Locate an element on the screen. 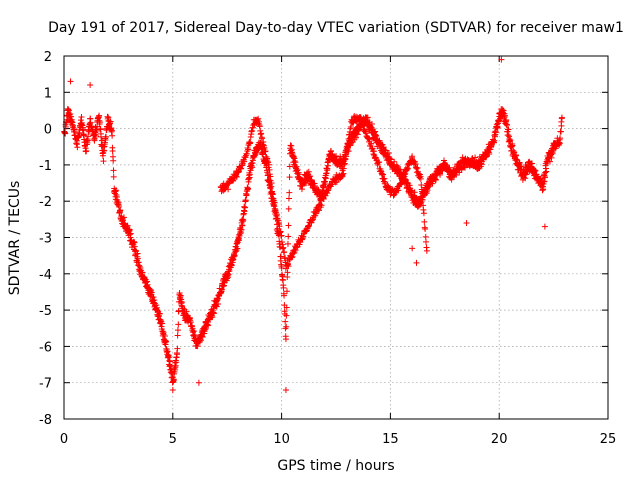 Image resolution: width=640 pixels, height=480 pixels. y-tick-label: 2 is located at coordinates (48, 57).